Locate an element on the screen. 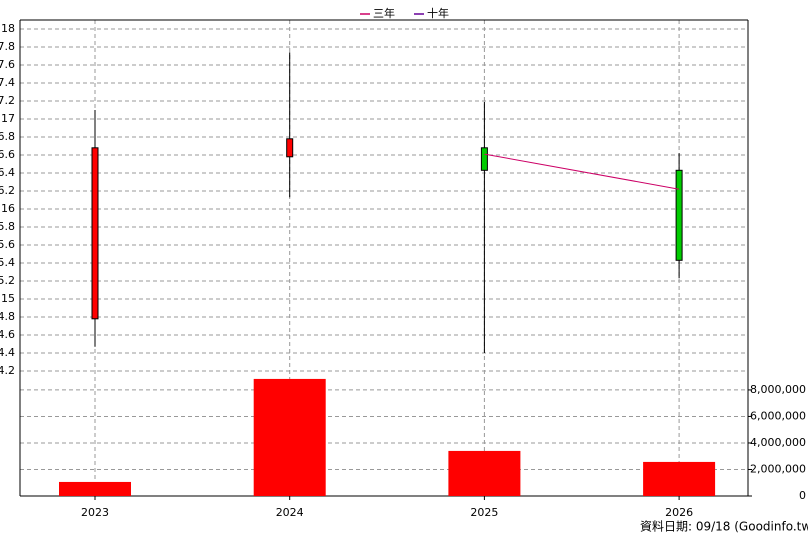  footer: 資料日期: 09/18 (Goodinfo.tw) is located at coordinates (724, 527).